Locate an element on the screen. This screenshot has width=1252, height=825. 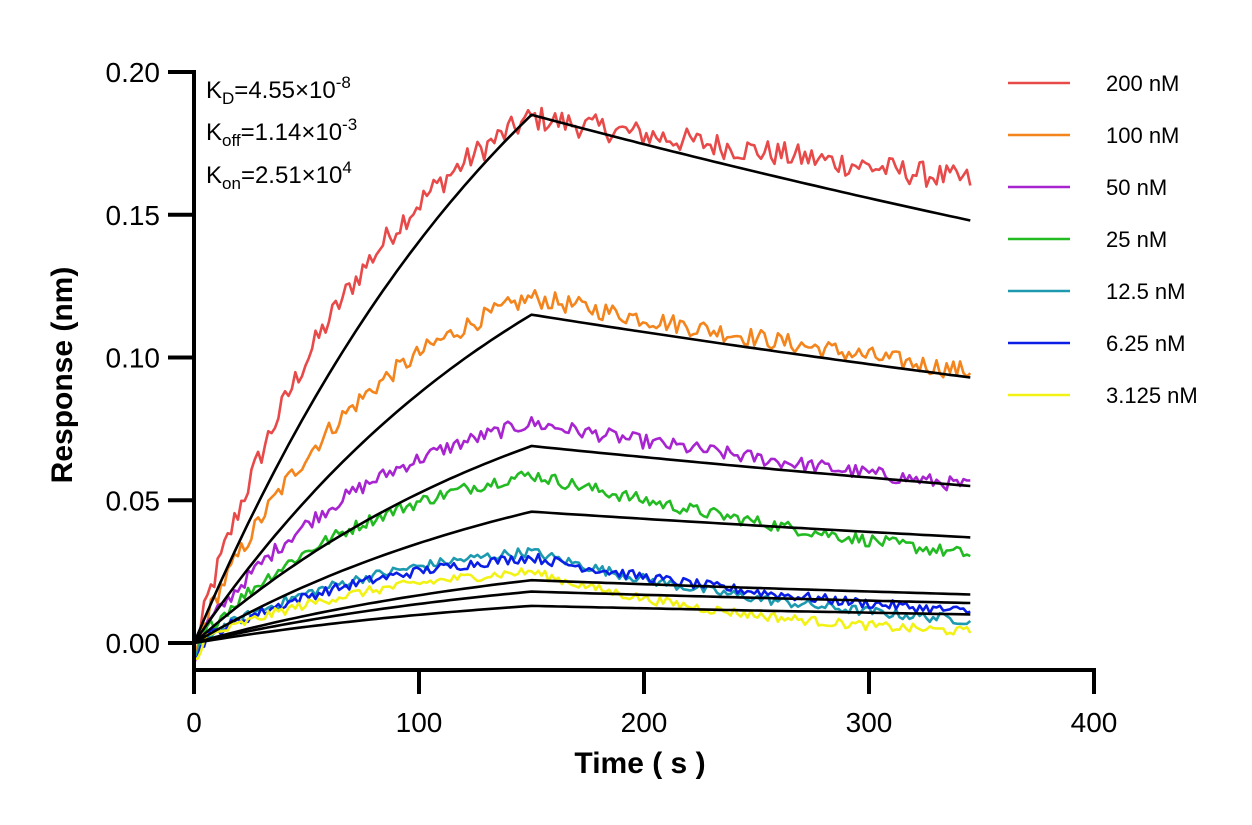
y-tick-label: 0.00 is located at coordinates (133, 643).